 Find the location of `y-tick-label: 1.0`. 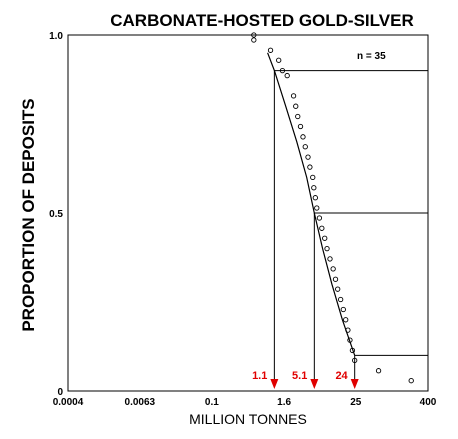

y-tick-label: 1.0 is located at coordinates (56, 36).